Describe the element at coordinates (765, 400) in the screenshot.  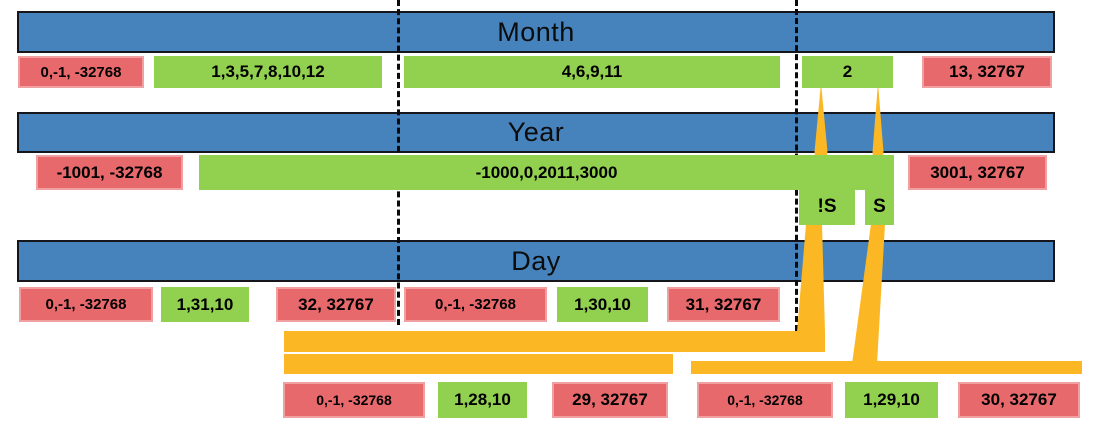
I see `feb29-class-invalid-low: 0,-1, -32768` at that location.